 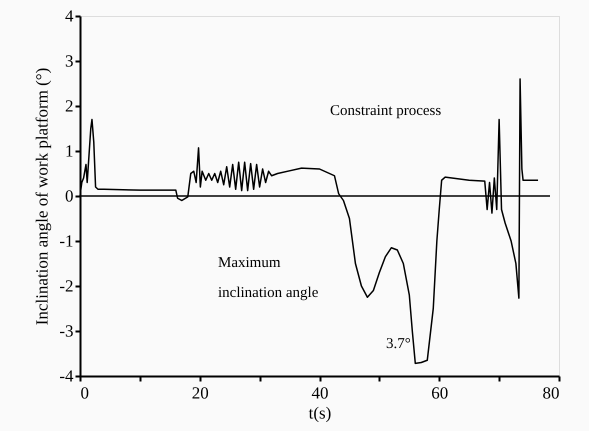 I want to click on x-tick-label: 20, so click(x=200, y=393).